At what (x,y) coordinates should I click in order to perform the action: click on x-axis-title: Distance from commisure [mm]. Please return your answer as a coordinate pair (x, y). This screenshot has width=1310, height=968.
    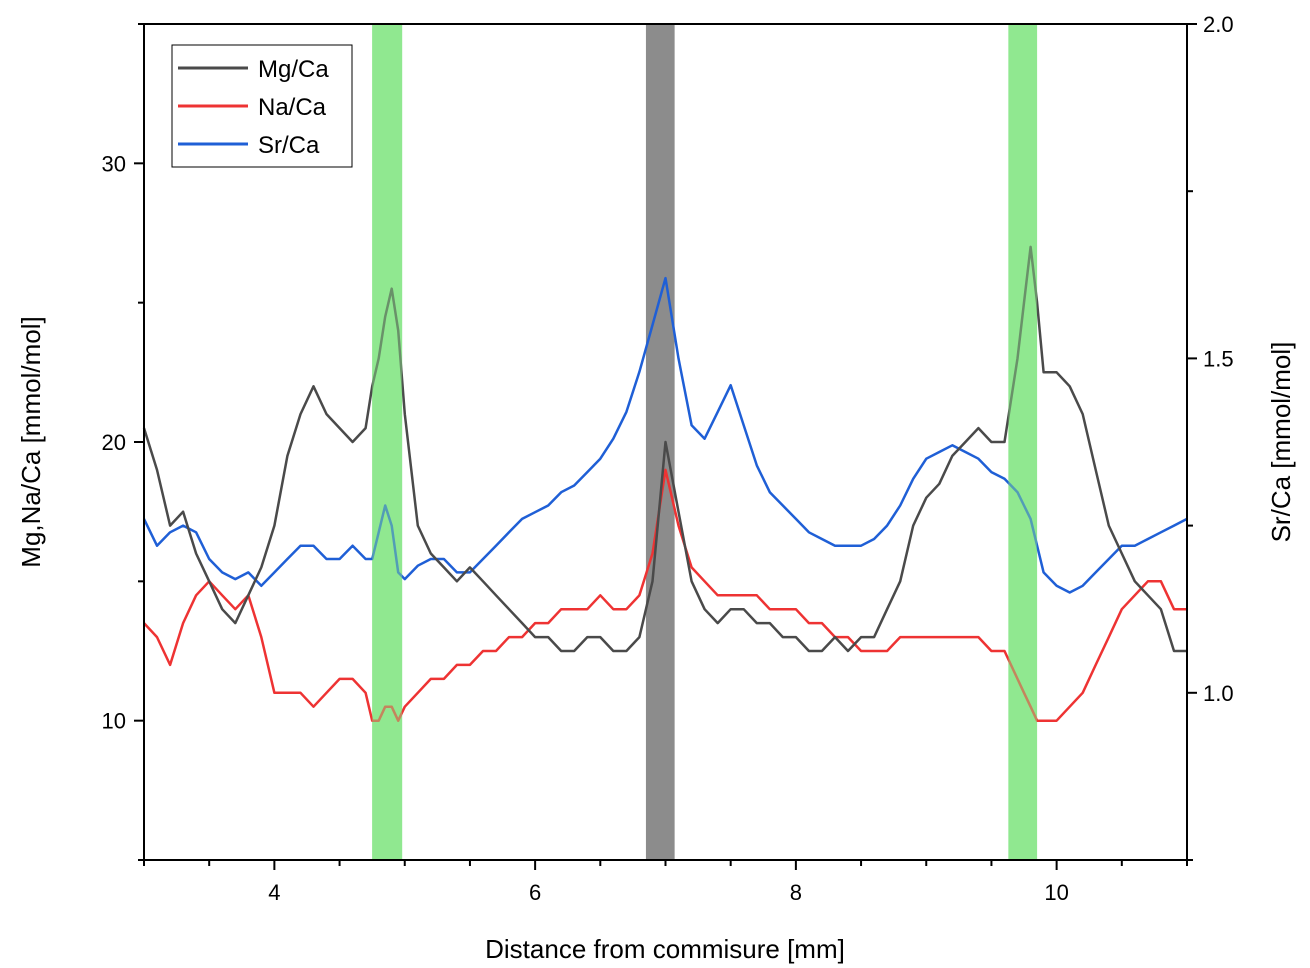
    Looking at the image, I should click on (665, 949).